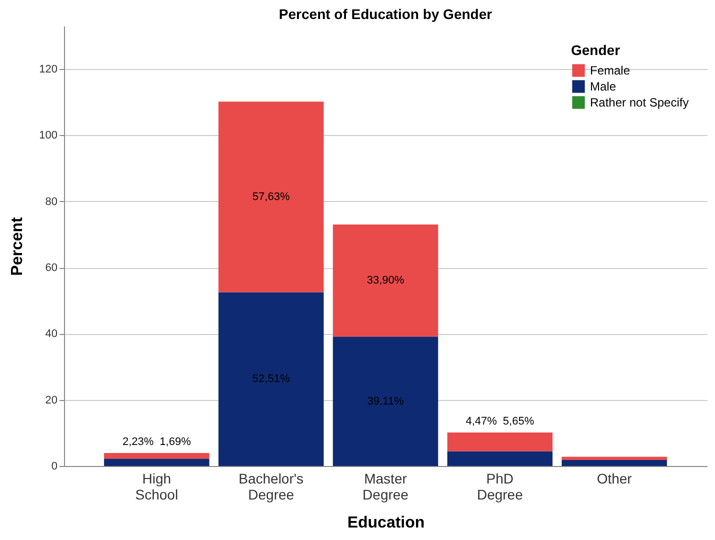 The image size is (715, 540). What do you see at coordinates (610, 71) in the screenshot?
I see `legend-label: Female` at bounding box center [610, 71].